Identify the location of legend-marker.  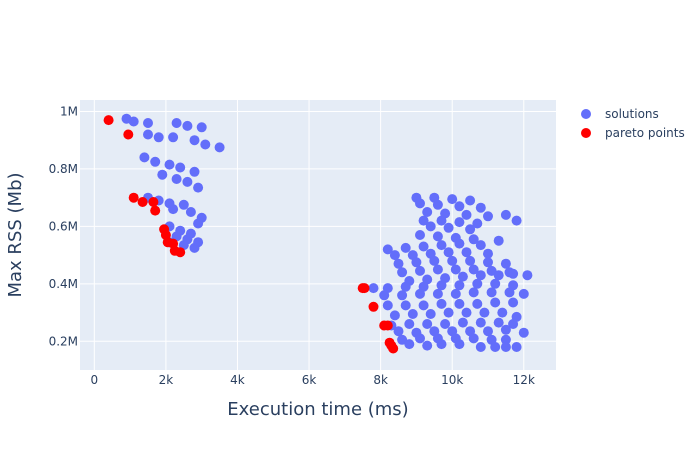
(586, 114).